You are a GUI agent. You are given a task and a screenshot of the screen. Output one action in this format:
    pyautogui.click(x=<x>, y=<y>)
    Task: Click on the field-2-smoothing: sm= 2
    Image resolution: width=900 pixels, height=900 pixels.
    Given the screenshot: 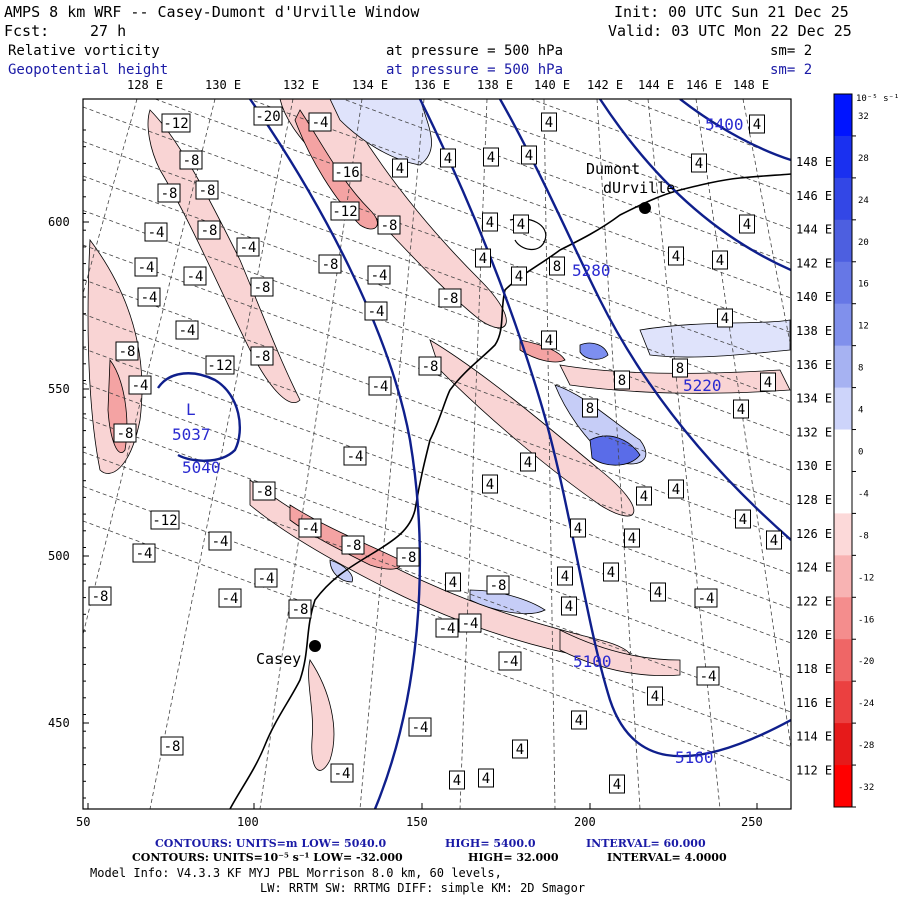 What is the action you would take?
    pyautogui.click(x=791, y=70)
    